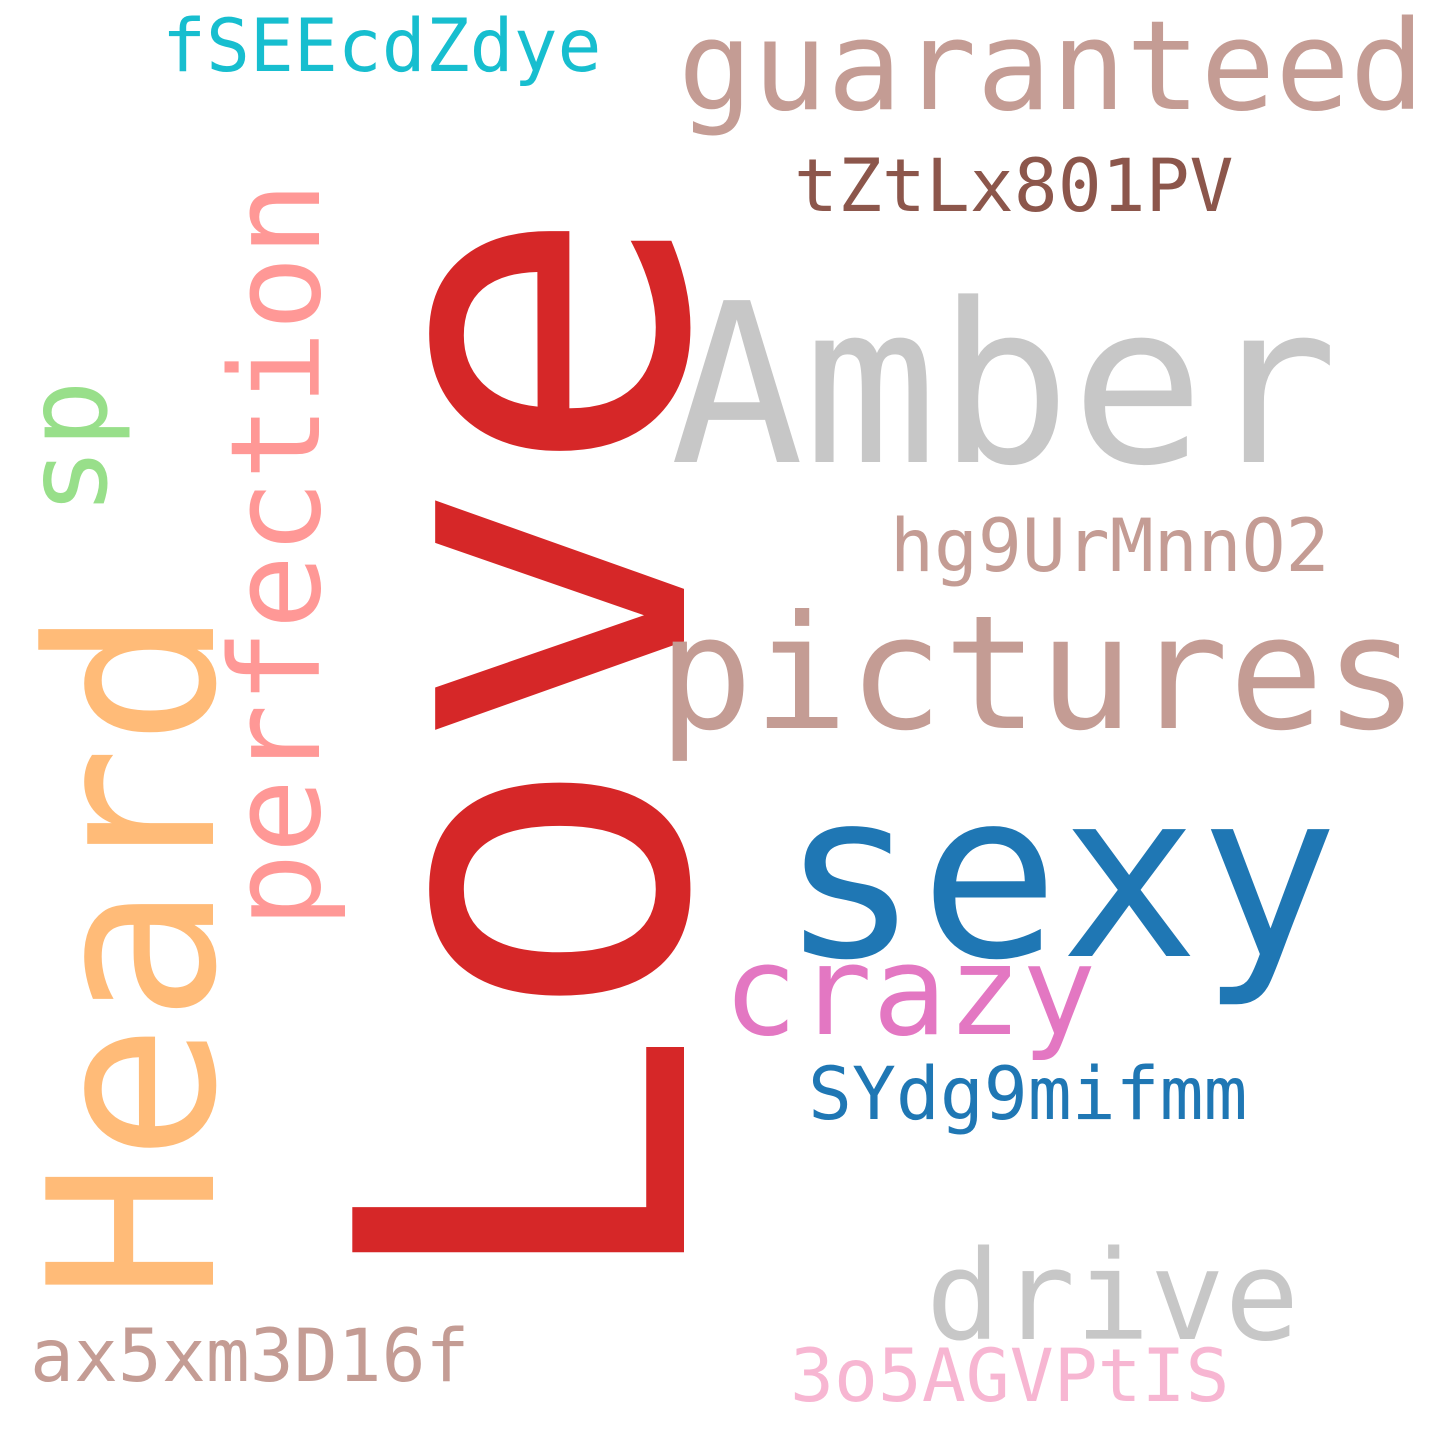  I want to click on word-guaranteed: guaranteed, so click(1051, 69).